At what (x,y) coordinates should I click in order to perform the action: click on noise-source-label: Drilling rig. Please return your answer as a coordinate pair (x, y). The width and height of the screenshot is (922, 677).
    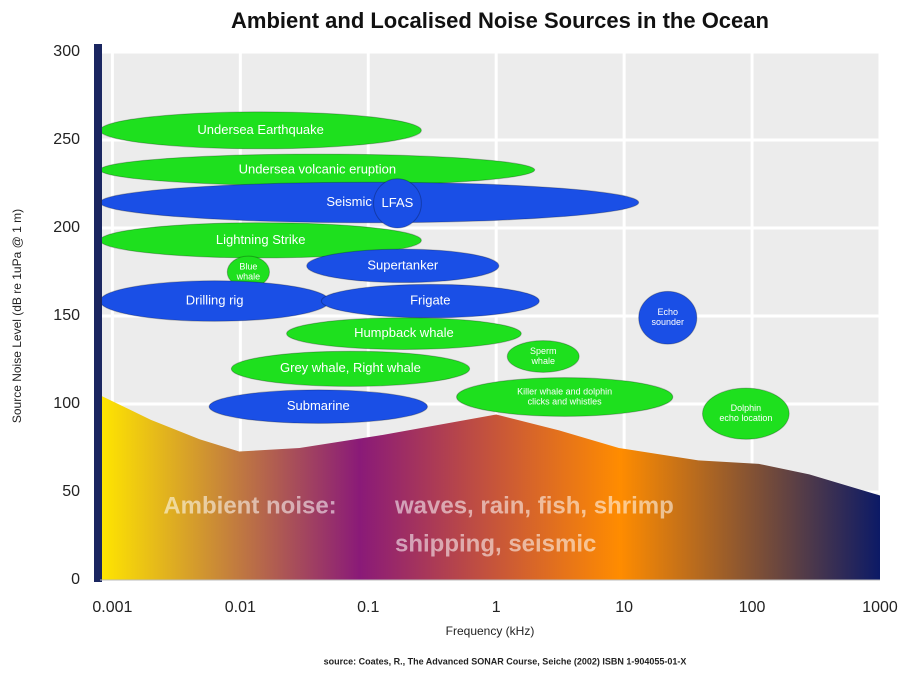
    Looking at the image, I should click on (215, 299).